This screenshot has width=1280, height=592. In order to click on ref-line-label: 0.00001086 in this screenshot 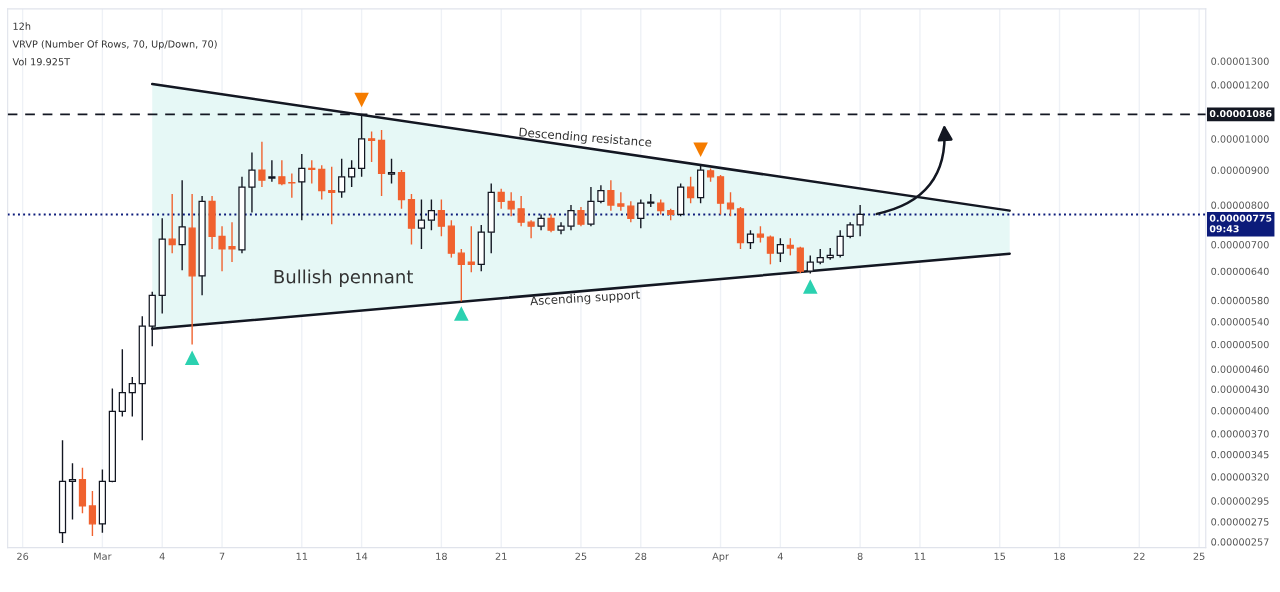, I will do `click(1240, 113)`.